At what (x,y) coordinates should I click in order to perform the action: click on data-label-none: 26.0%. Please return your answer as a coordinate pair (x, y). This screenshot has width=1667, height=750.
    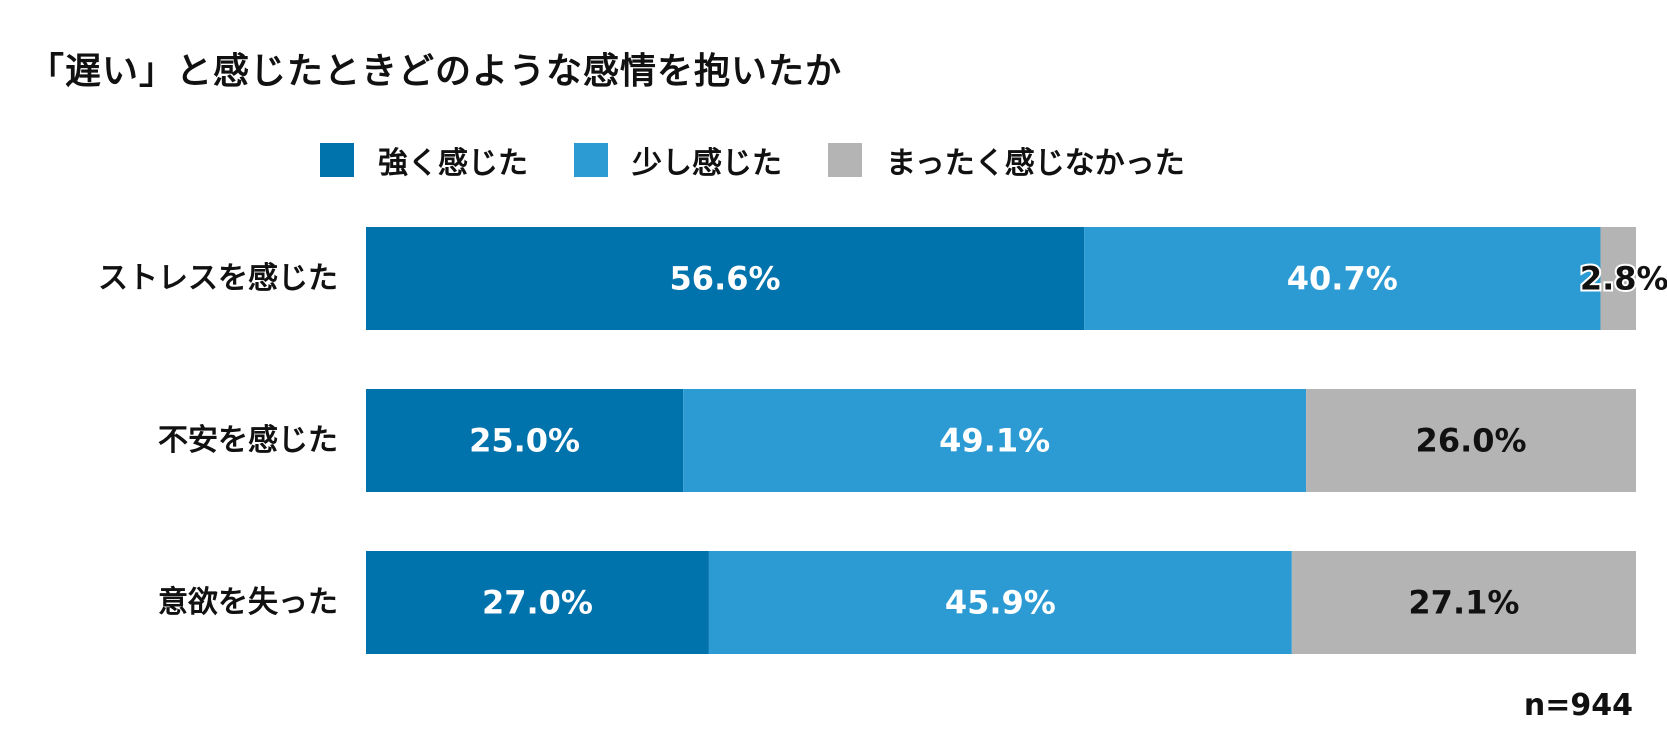
    Looking at the image, I should click on (1471, 441).